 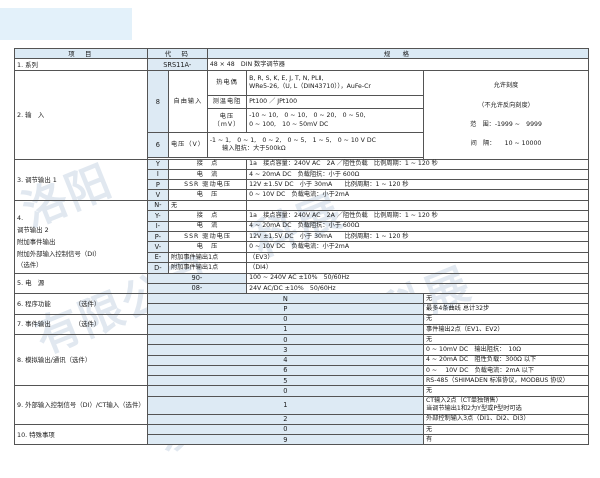 I want to click on input-sub-voltage-mv: 电压（mV）, so click(x=227, y=120).